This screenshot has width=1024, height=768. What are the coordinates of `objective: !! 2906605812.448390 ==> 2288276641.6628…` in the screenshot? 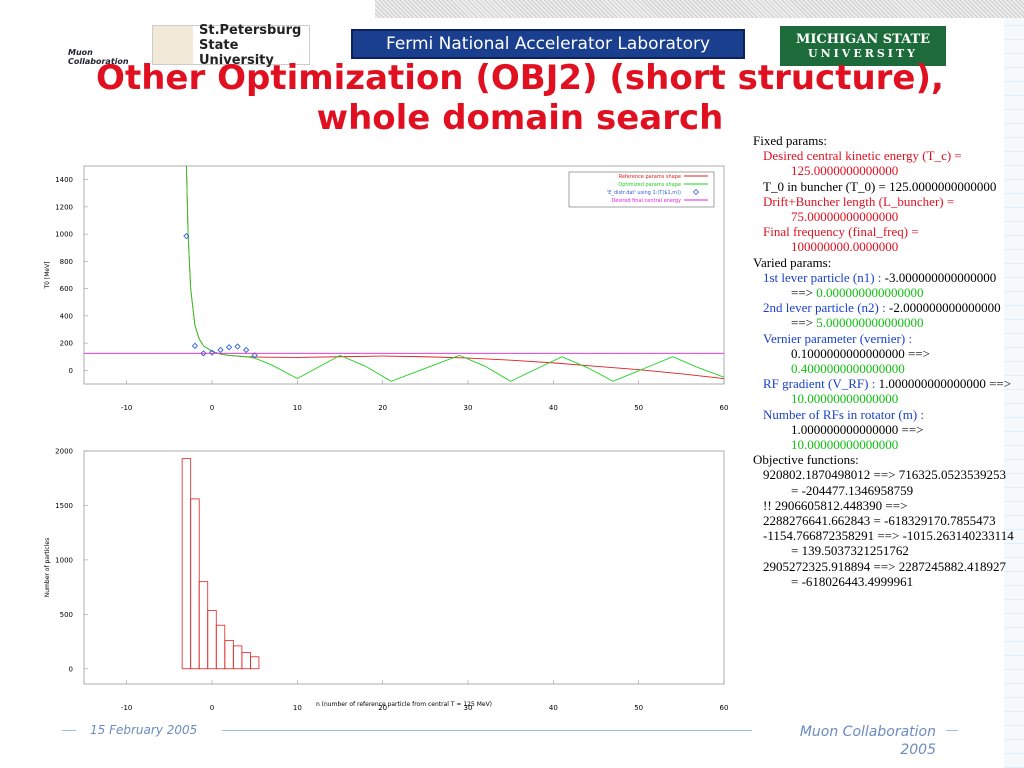 It's located at (879, 513).